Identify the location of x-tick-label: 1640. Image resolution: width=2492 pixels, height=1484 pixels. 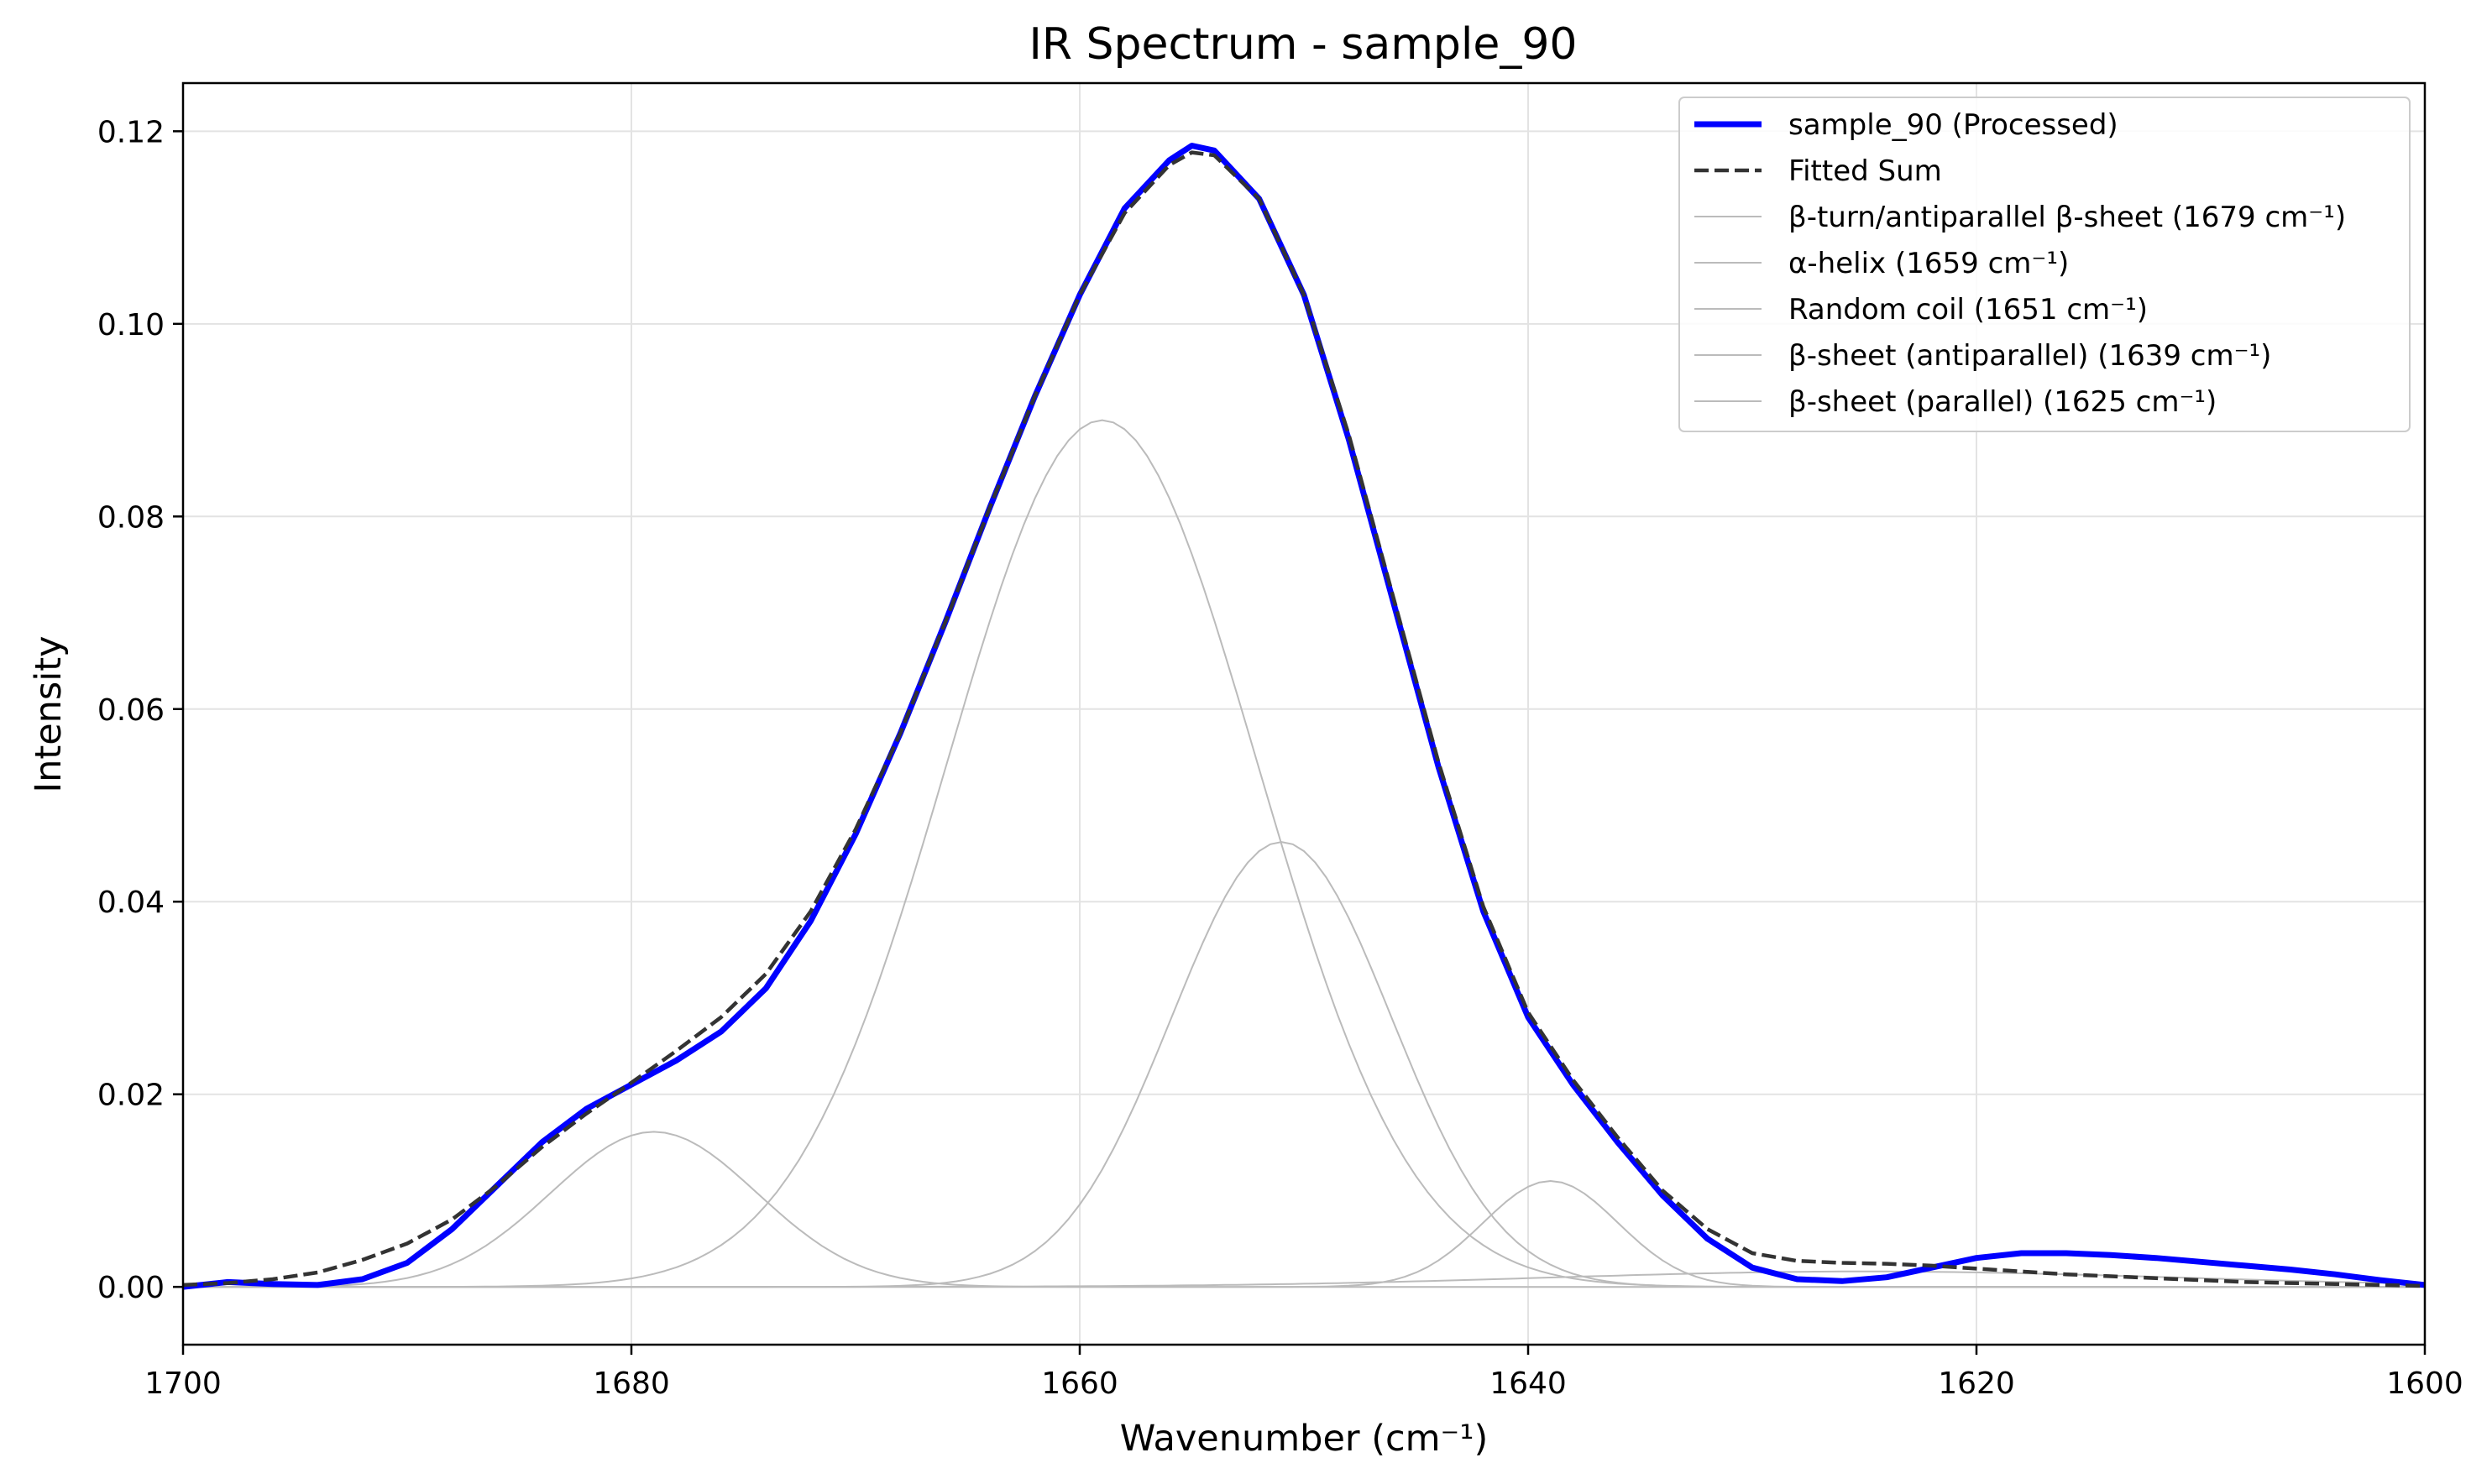
(1528, 1383).